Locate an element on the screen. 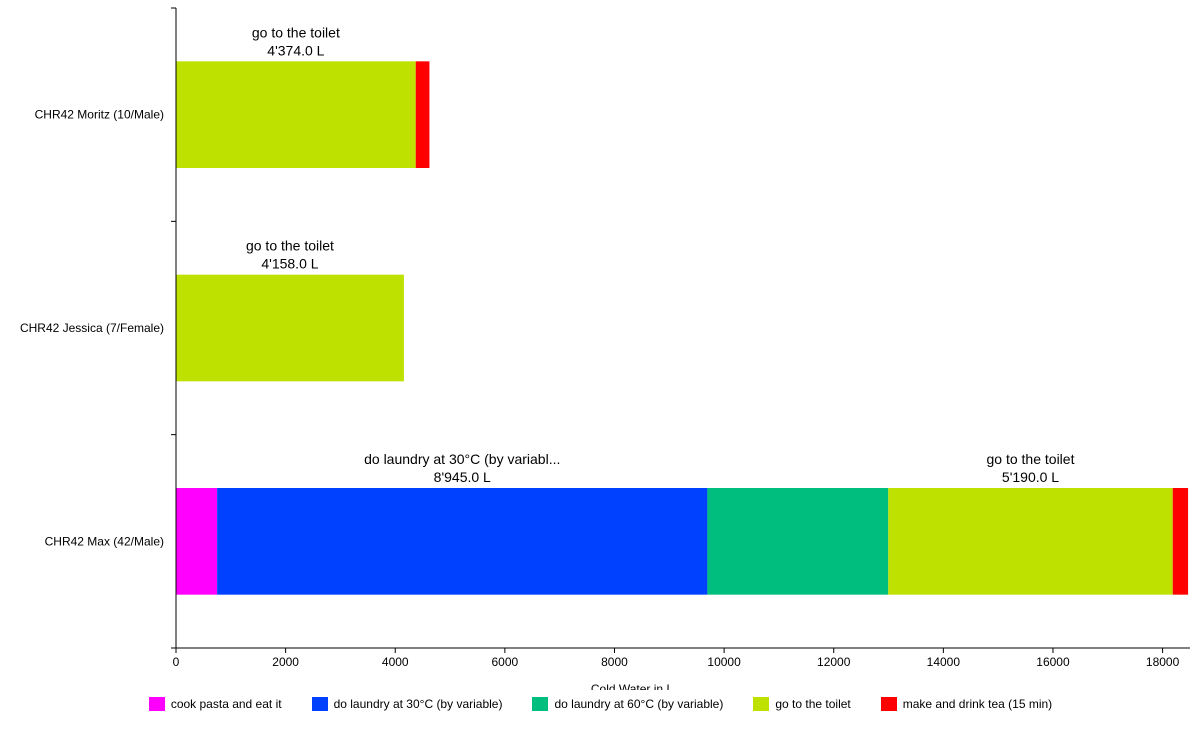  annotation-value: 8'945.0 L is located at coordinates (462, 477).